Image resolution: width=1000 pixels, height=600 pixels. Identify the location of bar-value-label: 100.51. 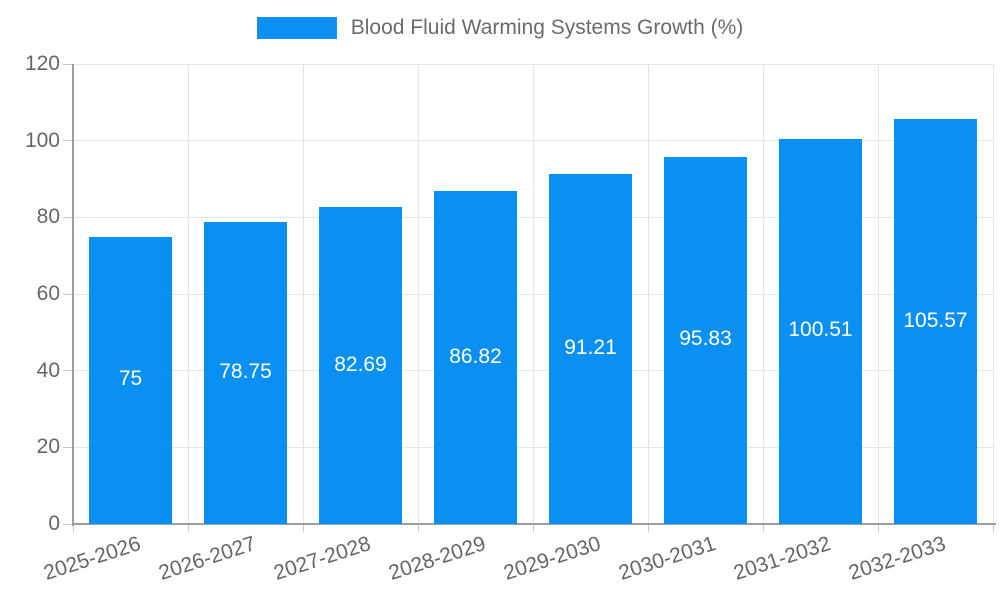
(820, 330).